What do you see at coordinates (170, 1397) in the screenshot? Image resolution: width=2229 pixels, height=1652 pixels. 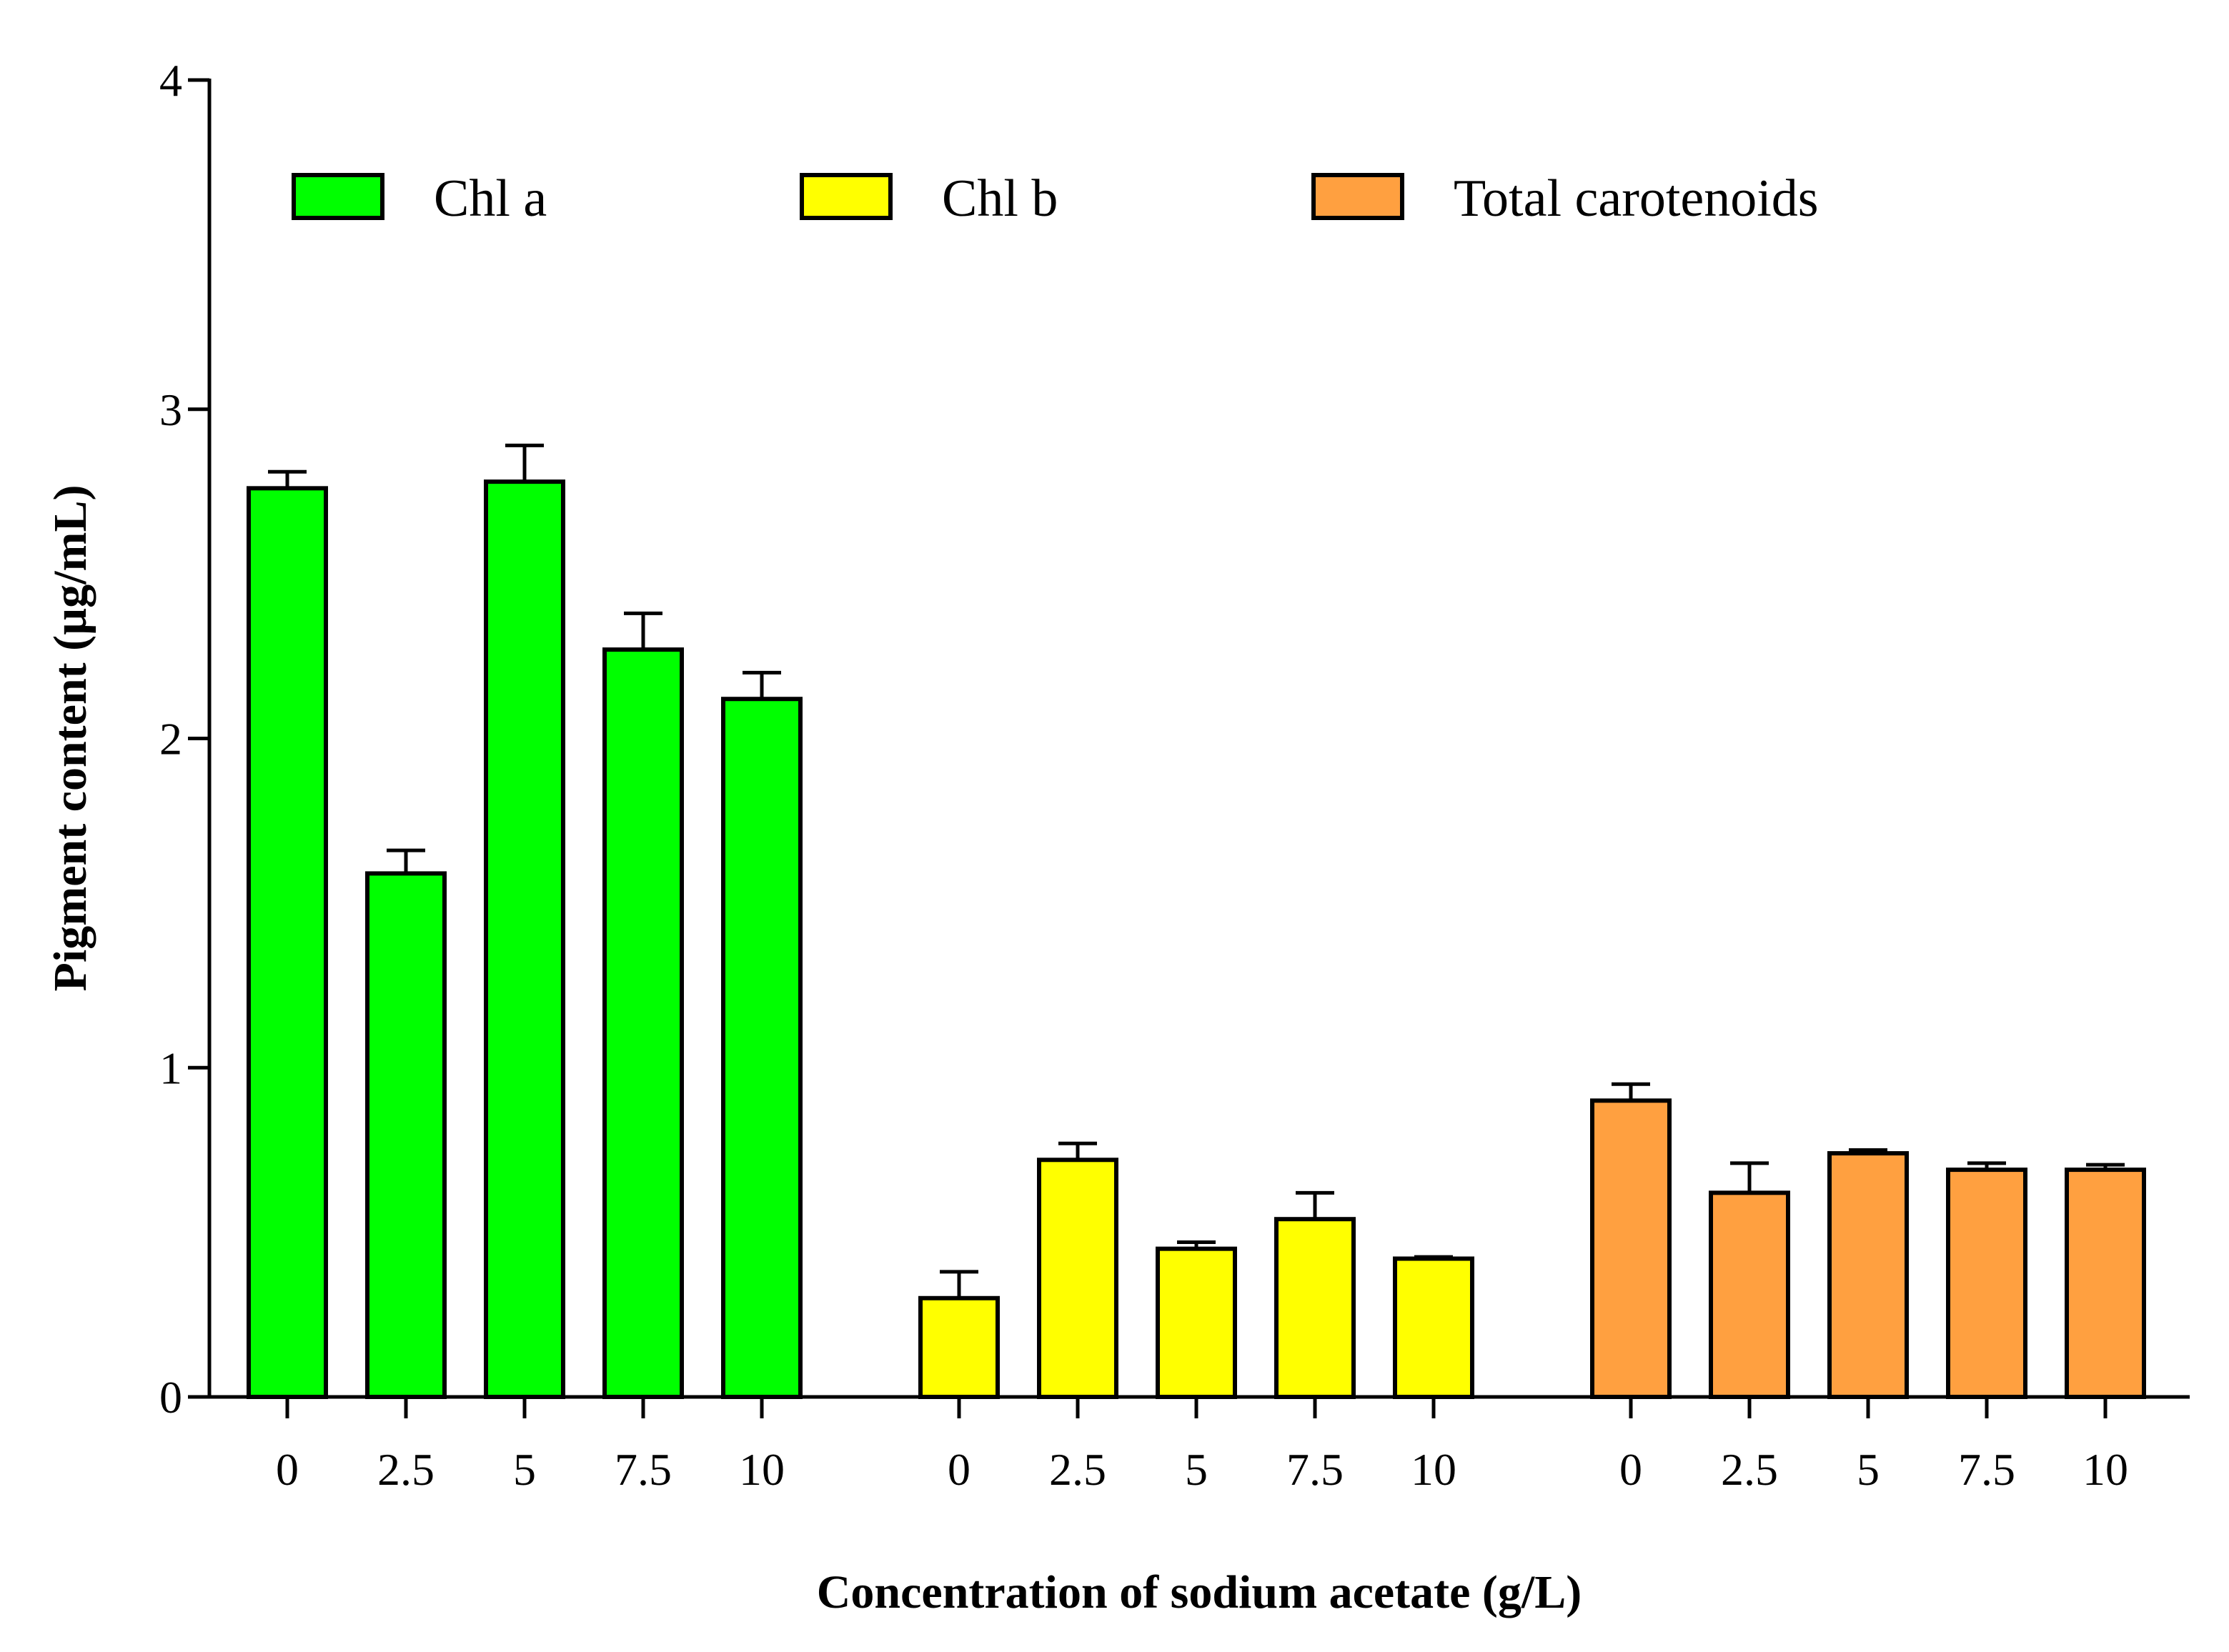 I see `y-tick-label: 0` at bounding box center [170, 1397].